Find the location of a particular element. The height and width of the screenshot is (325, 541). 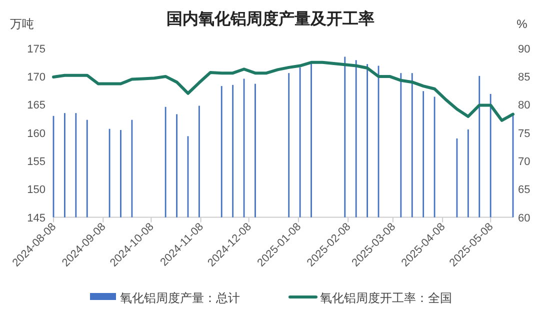

y2-tick-label: 75 is located at coordinates (524, 134).